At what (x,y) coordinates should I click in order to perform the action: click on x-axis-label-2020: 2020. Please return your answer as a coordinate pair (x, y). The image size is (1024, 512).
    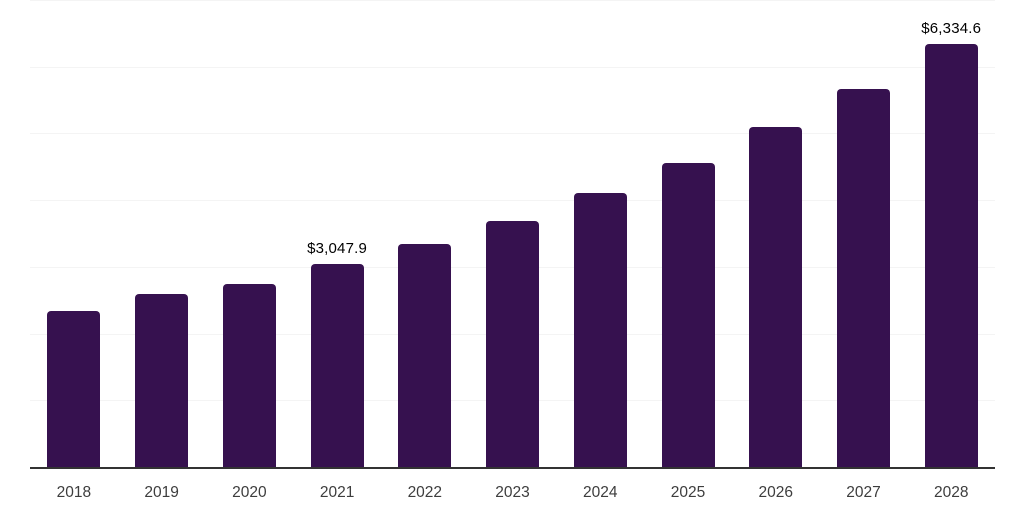
    Looking at the image, I should click on (249, 492).